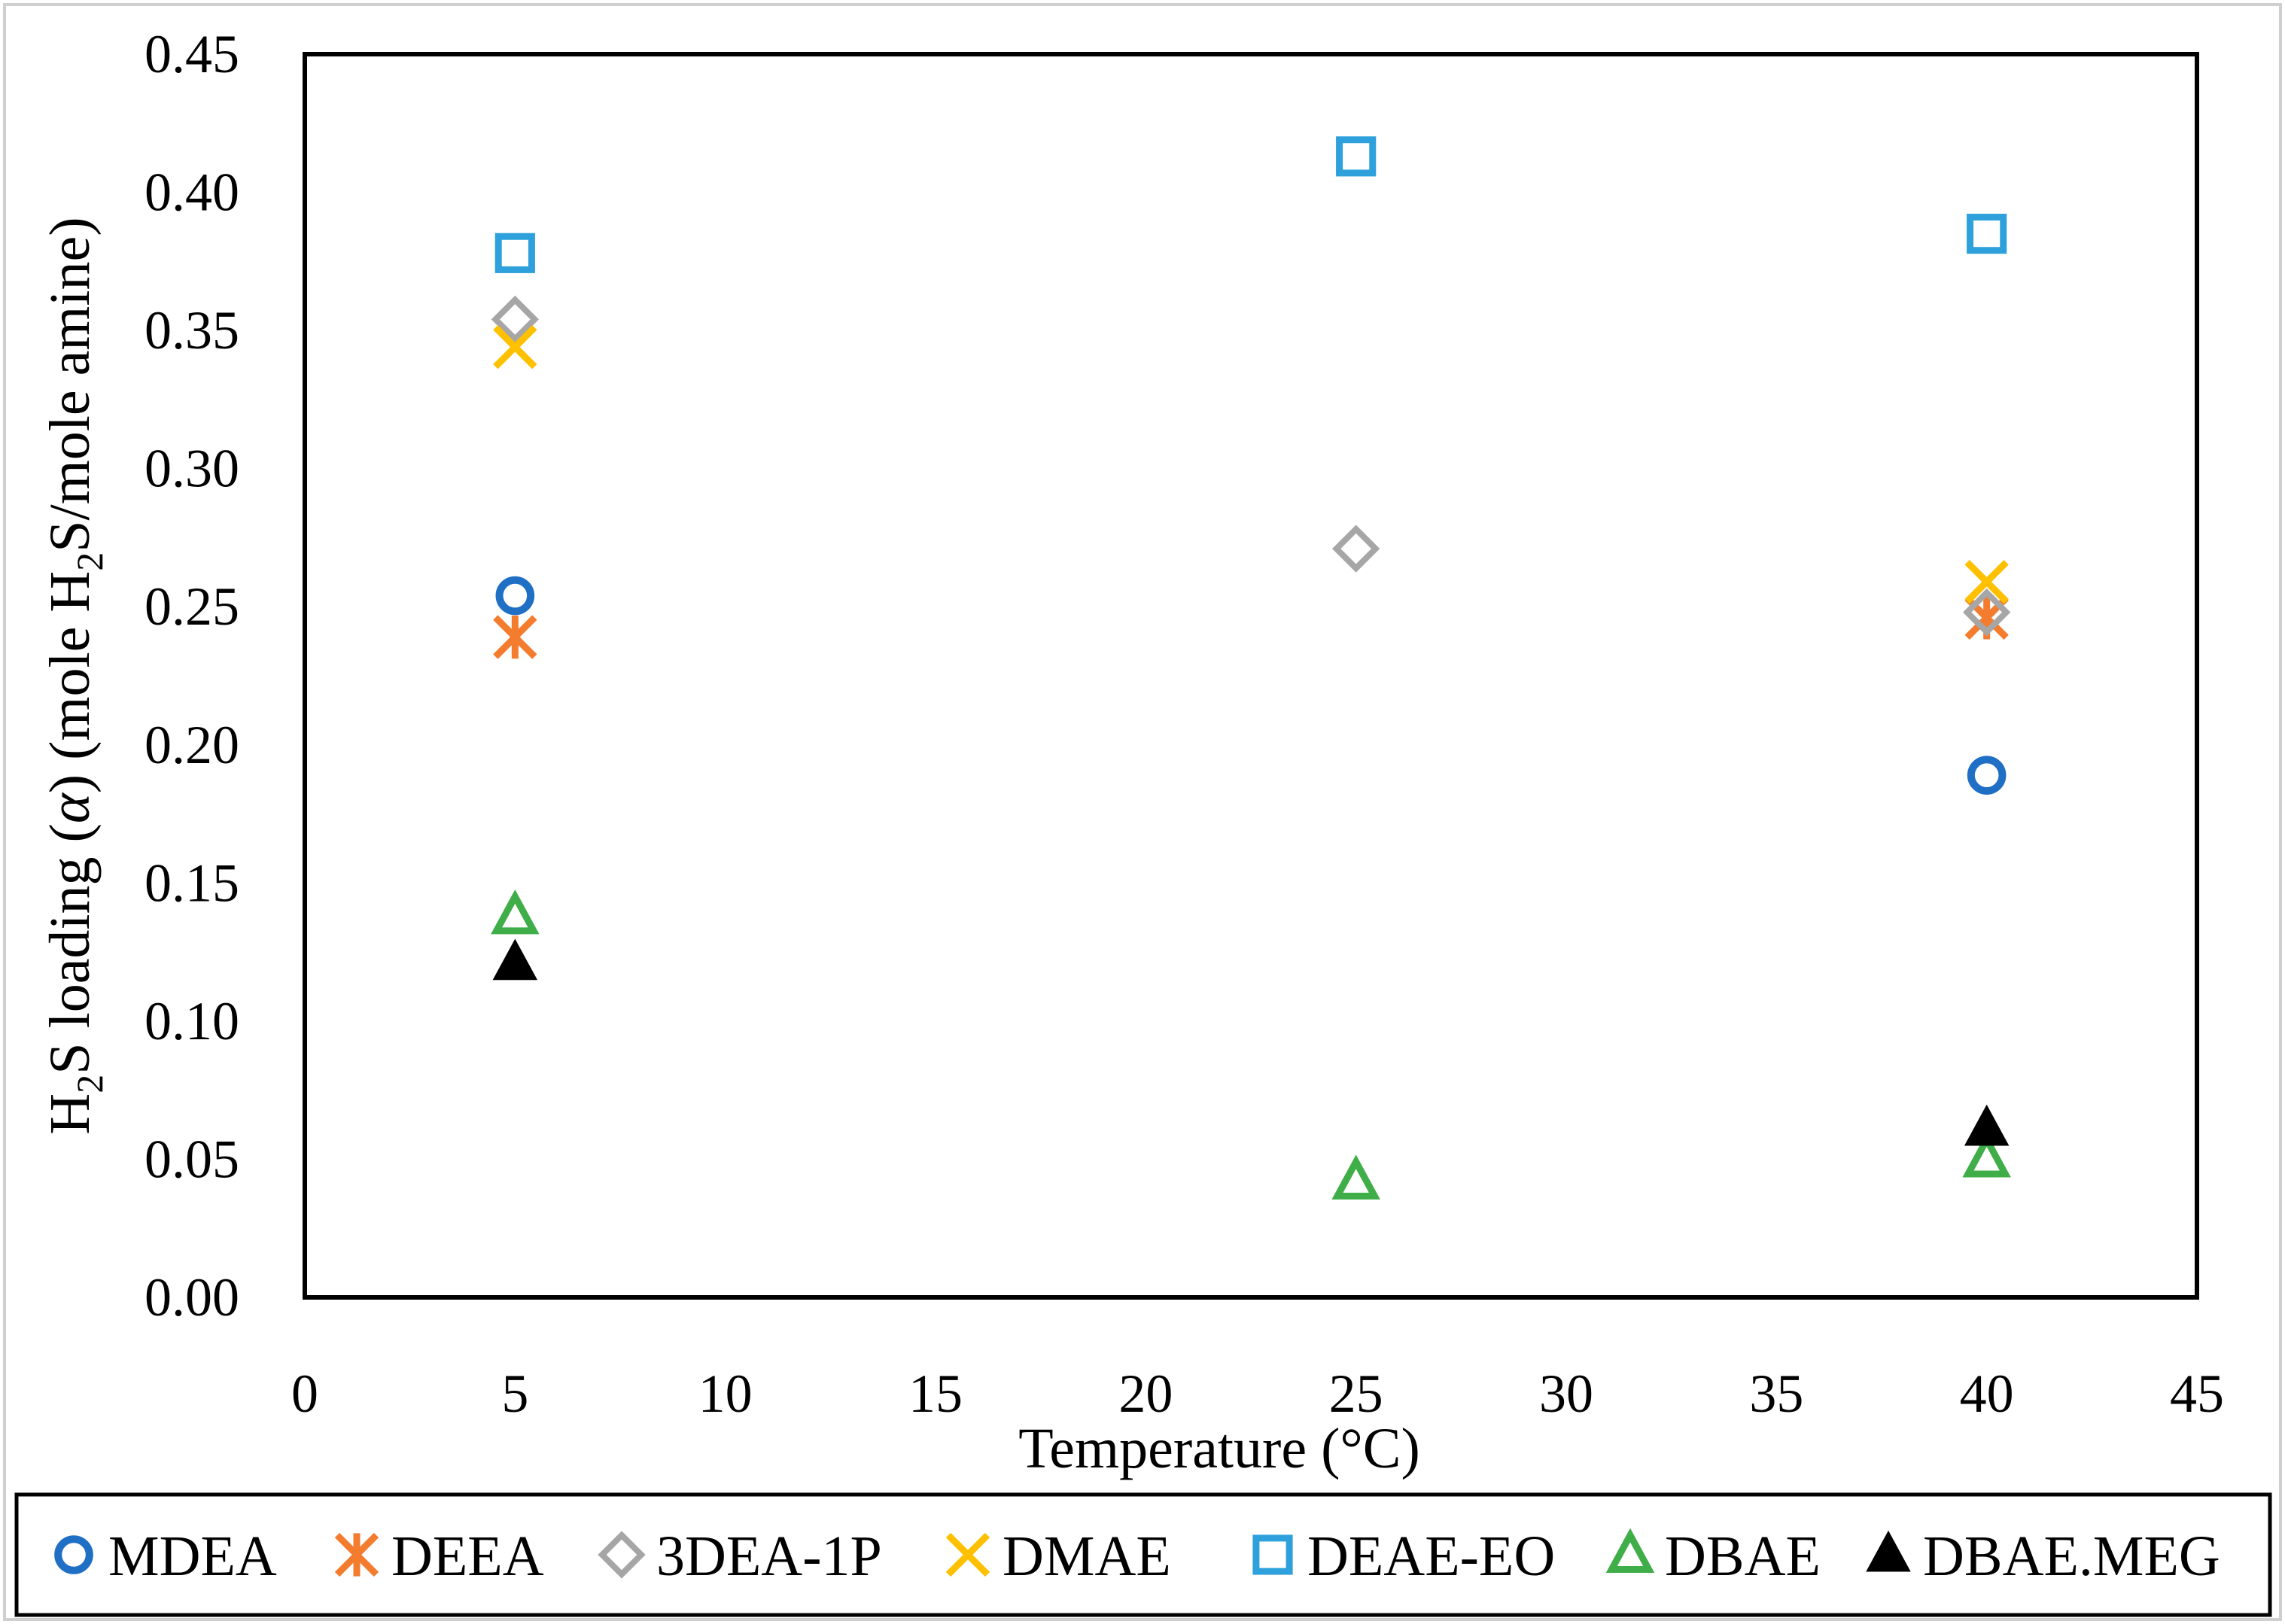  I want to click on x-axis-ticks: 0 5 10 15 20 25 30 35 40 45, so click(1257, 1394).